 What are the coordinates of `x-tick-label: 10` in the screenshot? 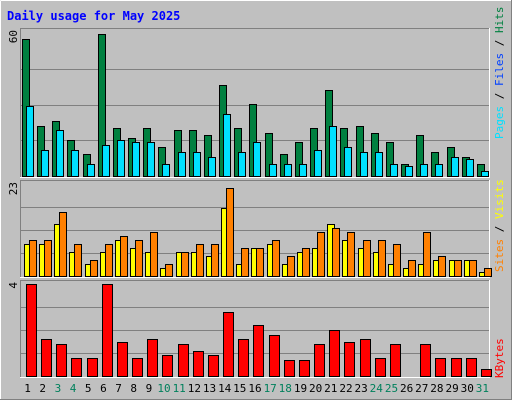 It's located at (163, 388).